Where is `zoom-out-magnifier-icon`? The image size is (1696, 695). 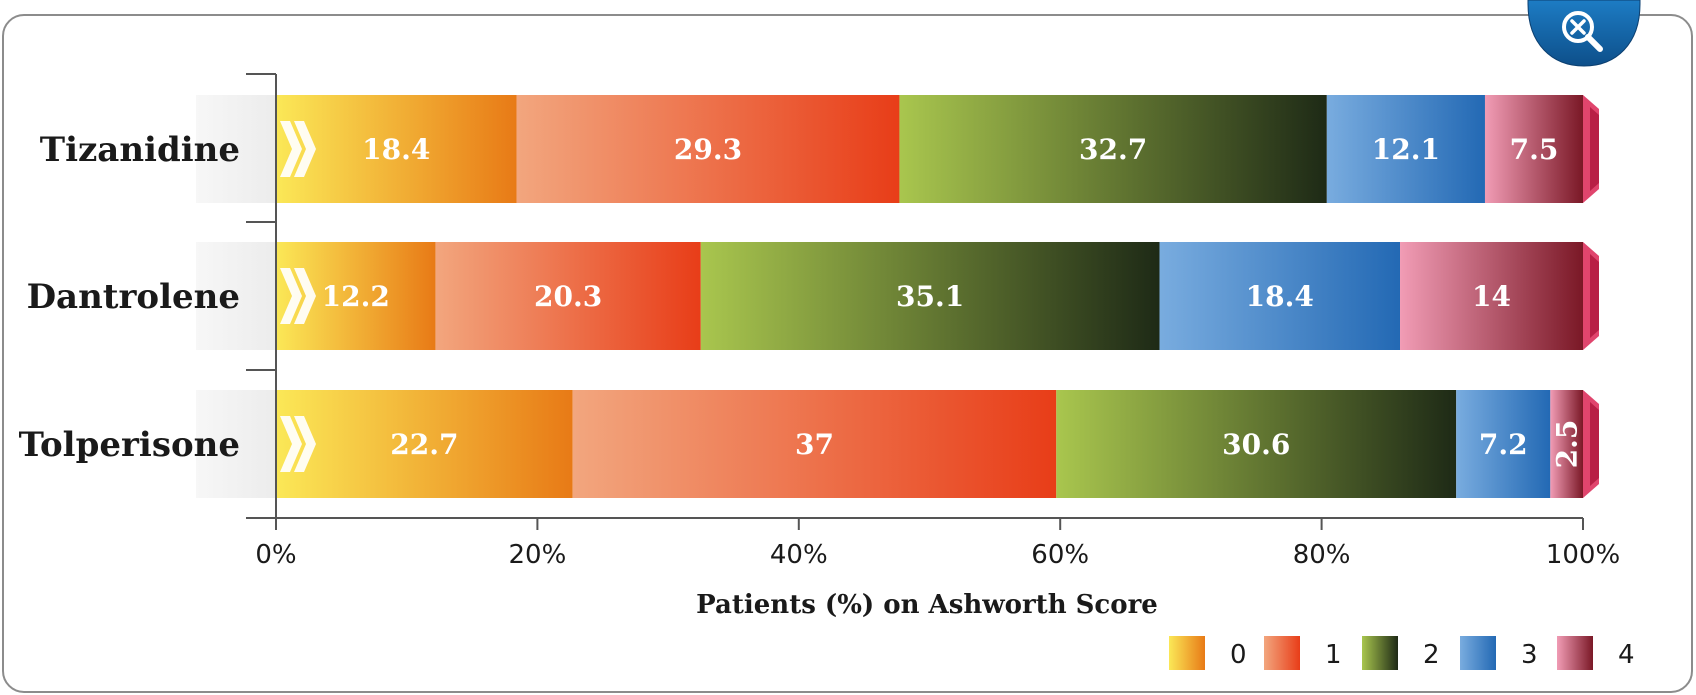
zoom-out-magnifier-icon is located at coordinates (1582, 31).